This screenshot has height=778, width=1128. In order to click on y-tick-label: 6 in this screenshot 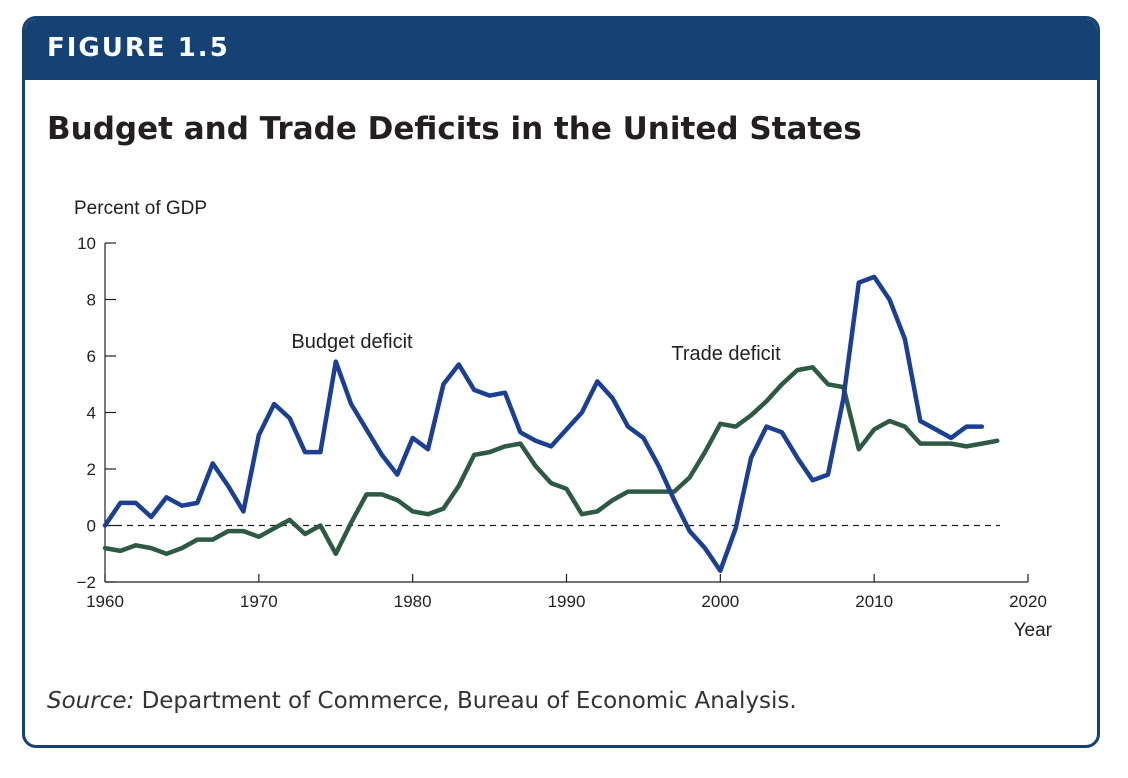, I will do `click(91, 356)`.